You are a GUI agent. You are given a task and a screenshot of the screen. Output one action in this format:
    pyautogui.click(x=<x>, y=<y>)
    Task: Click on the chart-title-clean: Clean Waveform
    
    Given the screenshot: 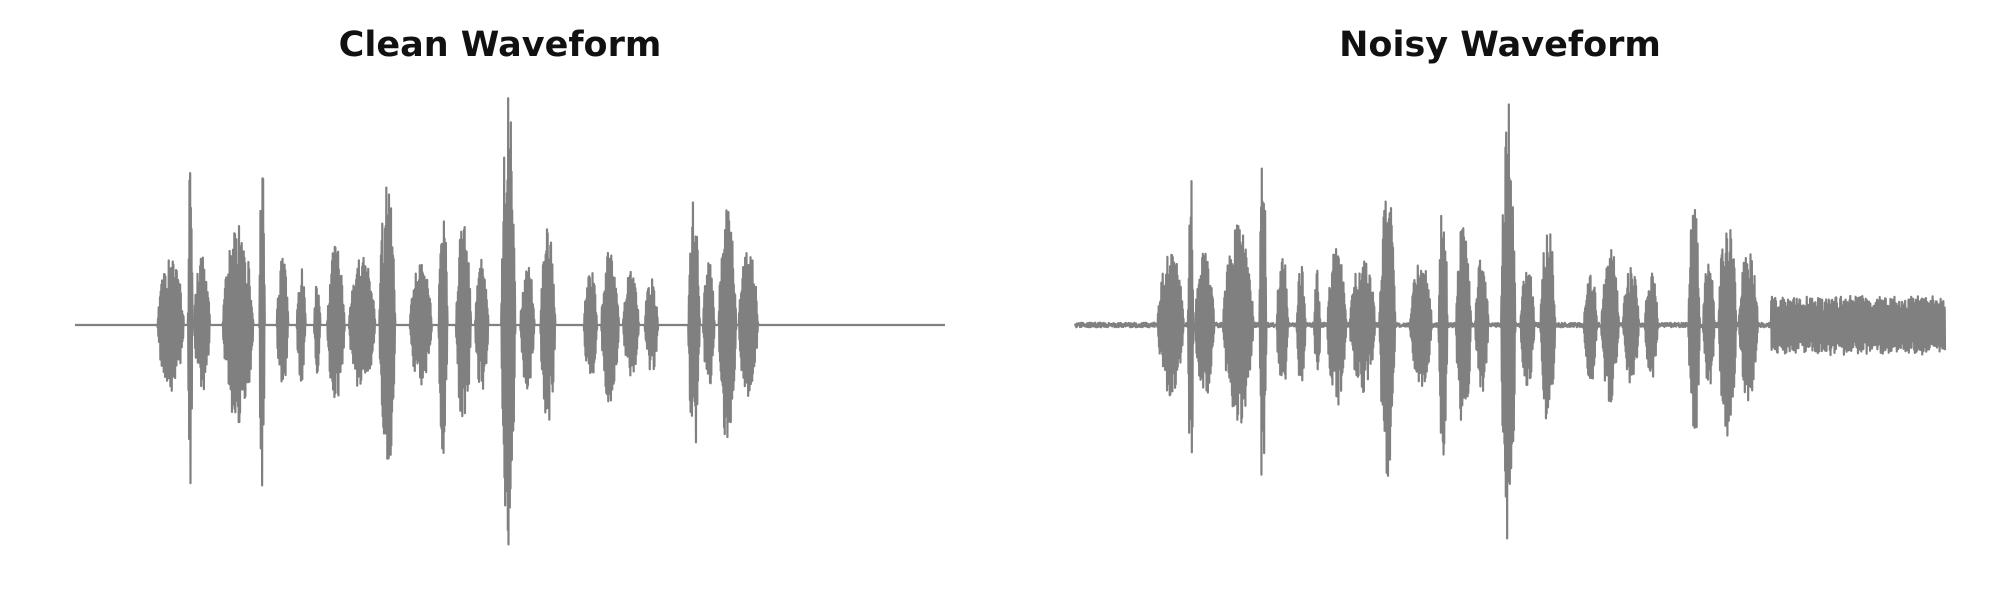 What is the action you would take?
    pyautogui.click(x=500, y=45)
    